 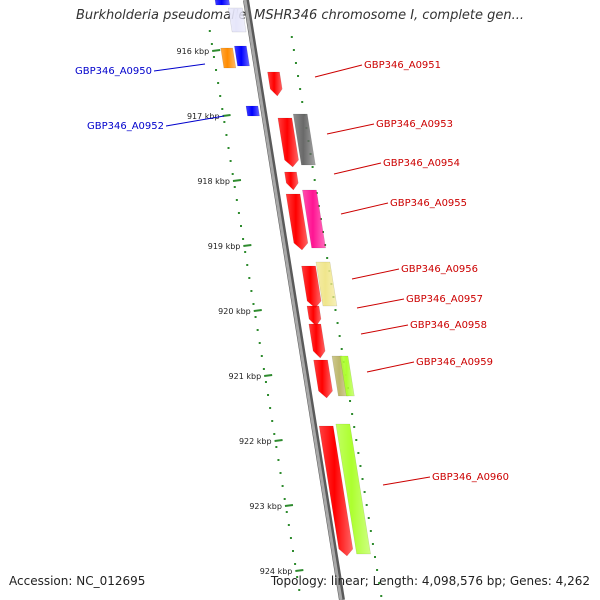 I want to click on gene-label: GBP346_A0953, so click(x=414, y=124).